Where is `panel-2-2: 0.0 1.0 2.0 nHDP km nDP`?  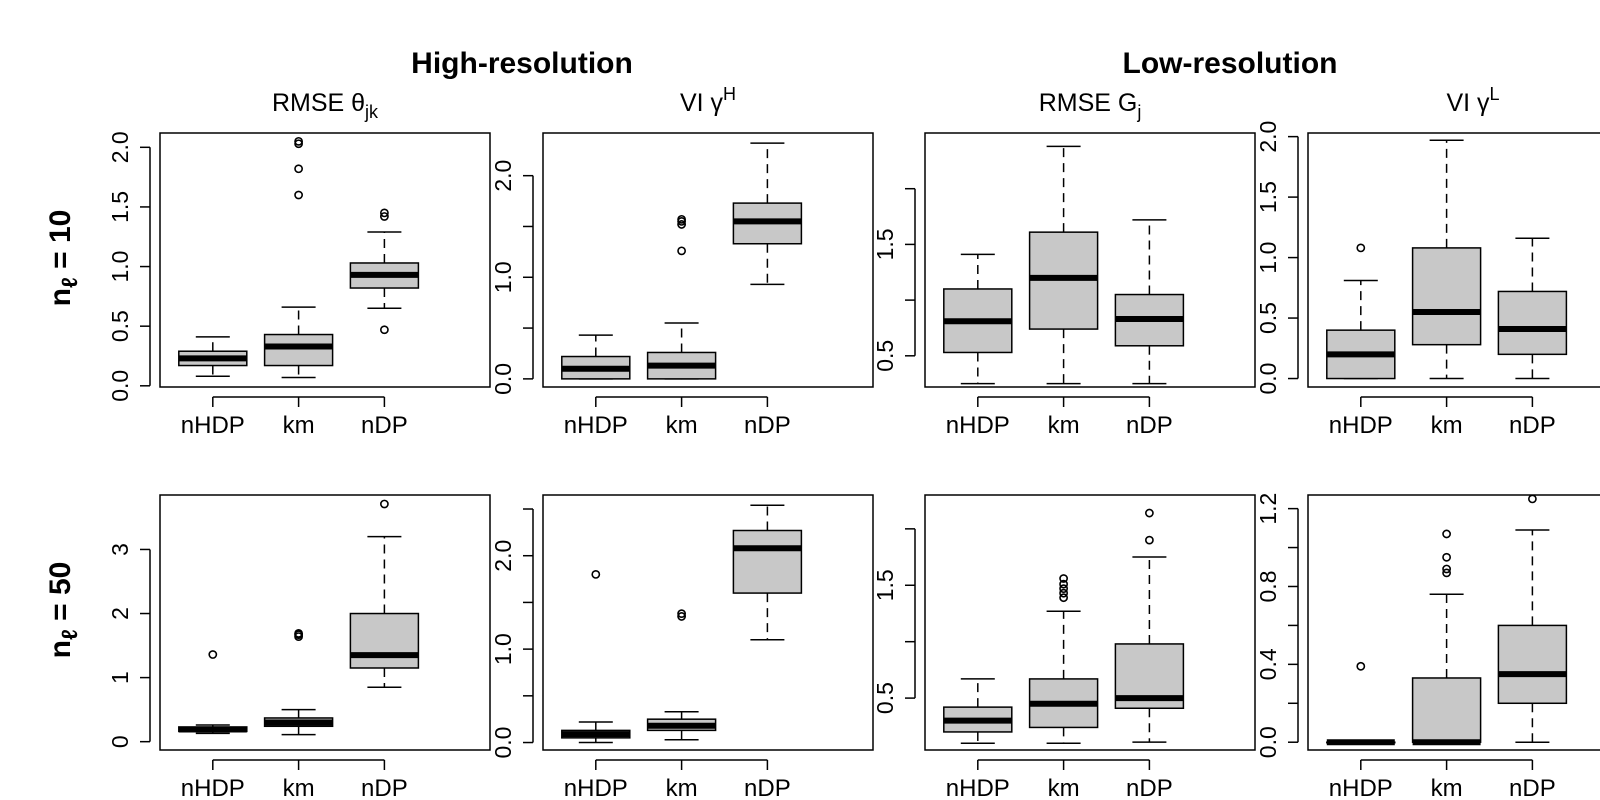 panel-2-2: 0.0 1.0 2.0 nHDP km nDP is located at coordinates (682, 647).